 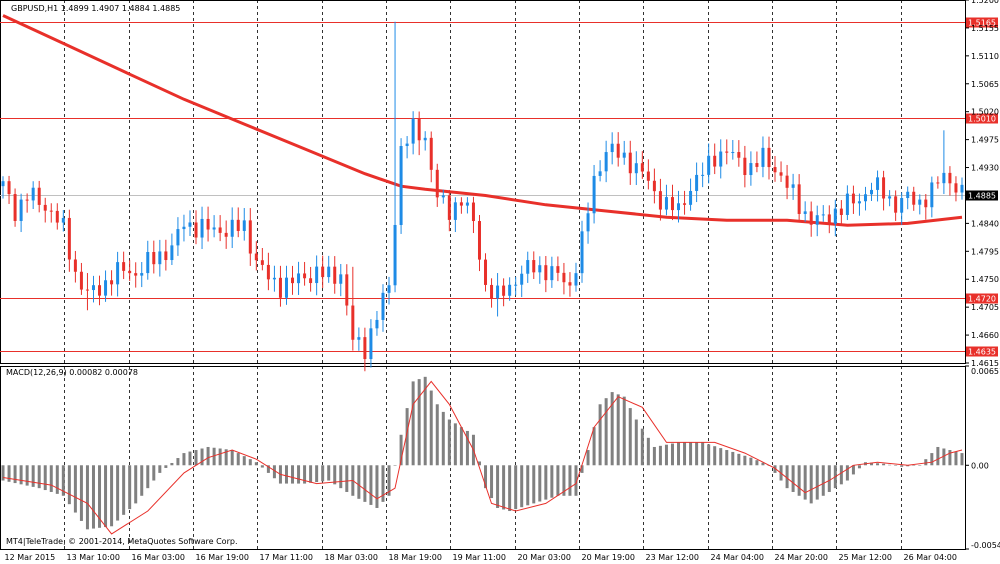 I want to click on price-tick-label: 1.4975, so click(x=985, y=140).